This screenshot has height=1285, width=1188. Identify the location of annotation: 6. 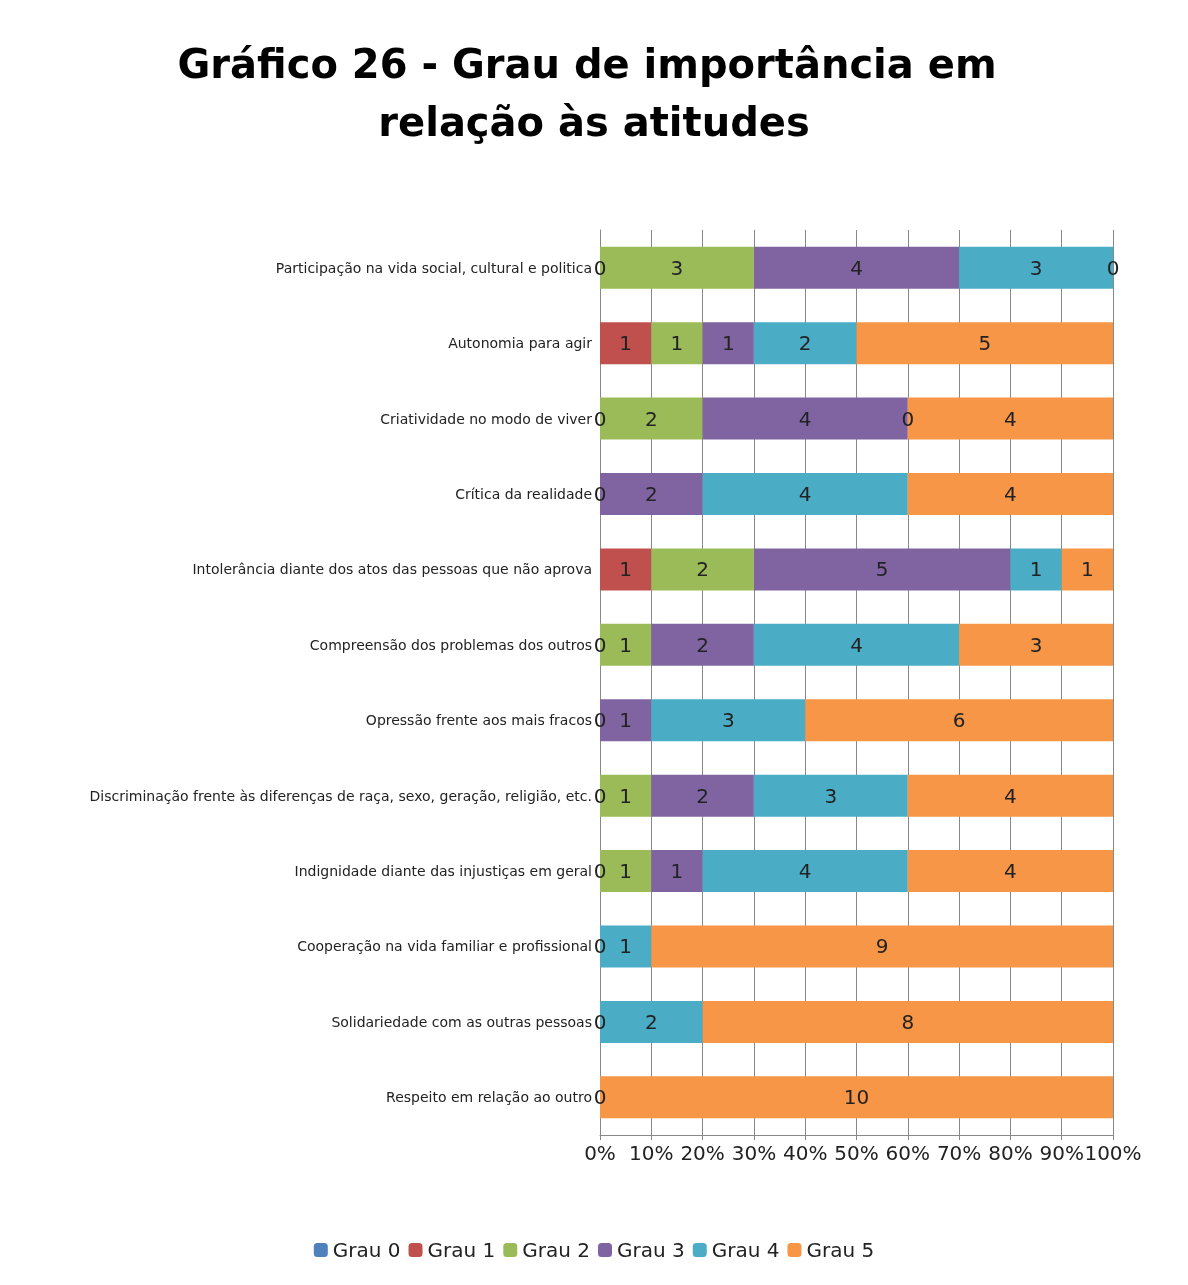
(959, 720).